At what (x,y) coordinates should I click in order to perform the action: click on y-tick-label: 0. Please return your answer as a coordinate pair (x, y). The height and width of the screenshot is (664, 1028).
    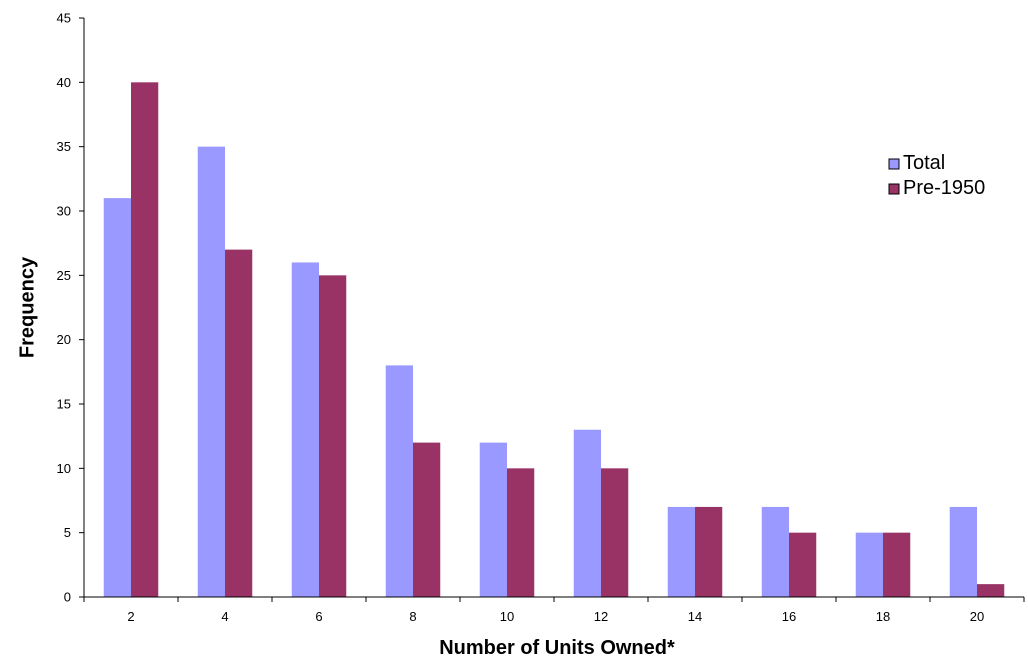
    Looking at the image, I should click on (67, 597).